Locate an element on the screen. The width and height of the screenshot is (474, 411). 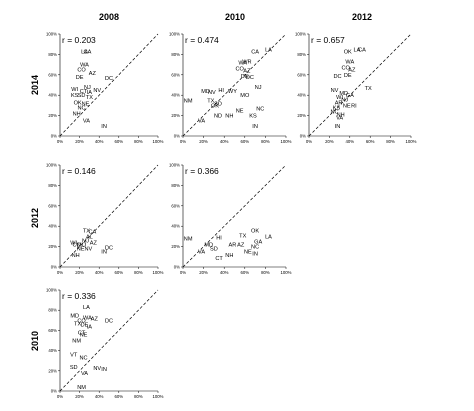
point-label-ri: RI is located at coordinates (354, 106).